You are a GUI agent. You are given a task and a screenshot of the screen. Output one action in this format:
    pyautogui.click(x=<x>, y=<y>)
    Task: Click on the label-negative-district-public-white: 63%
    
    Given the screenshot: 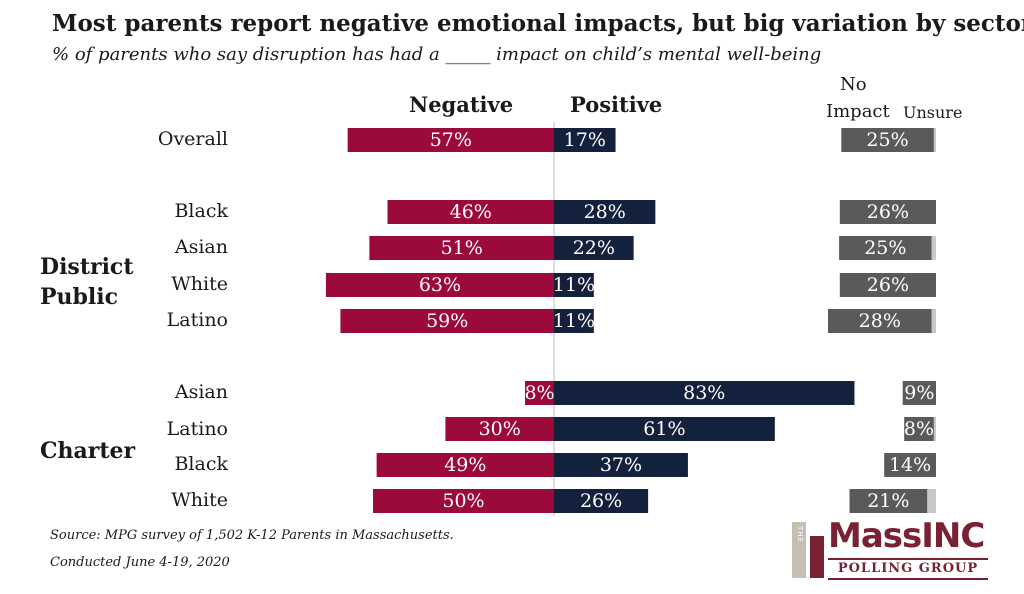 What is the action you would take?
    pyautogui.click(x=440, y=285)
    